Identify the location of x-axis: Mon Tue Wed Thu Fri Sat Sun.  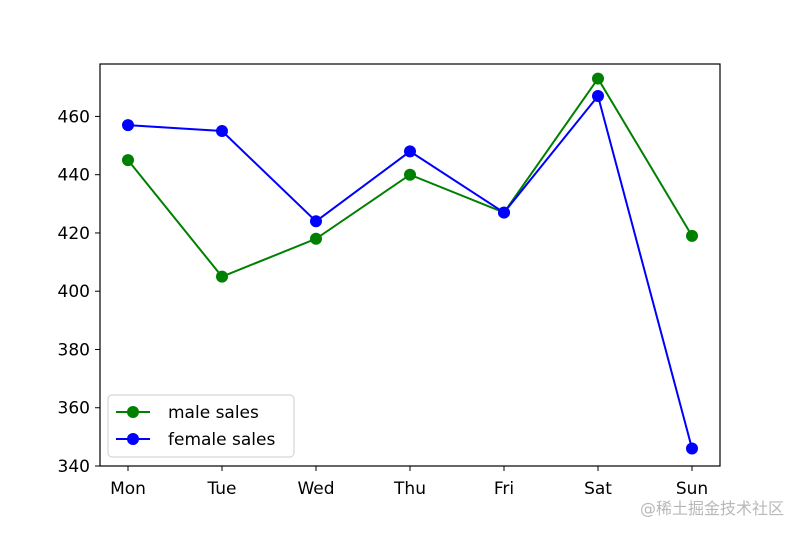
(409, 482).